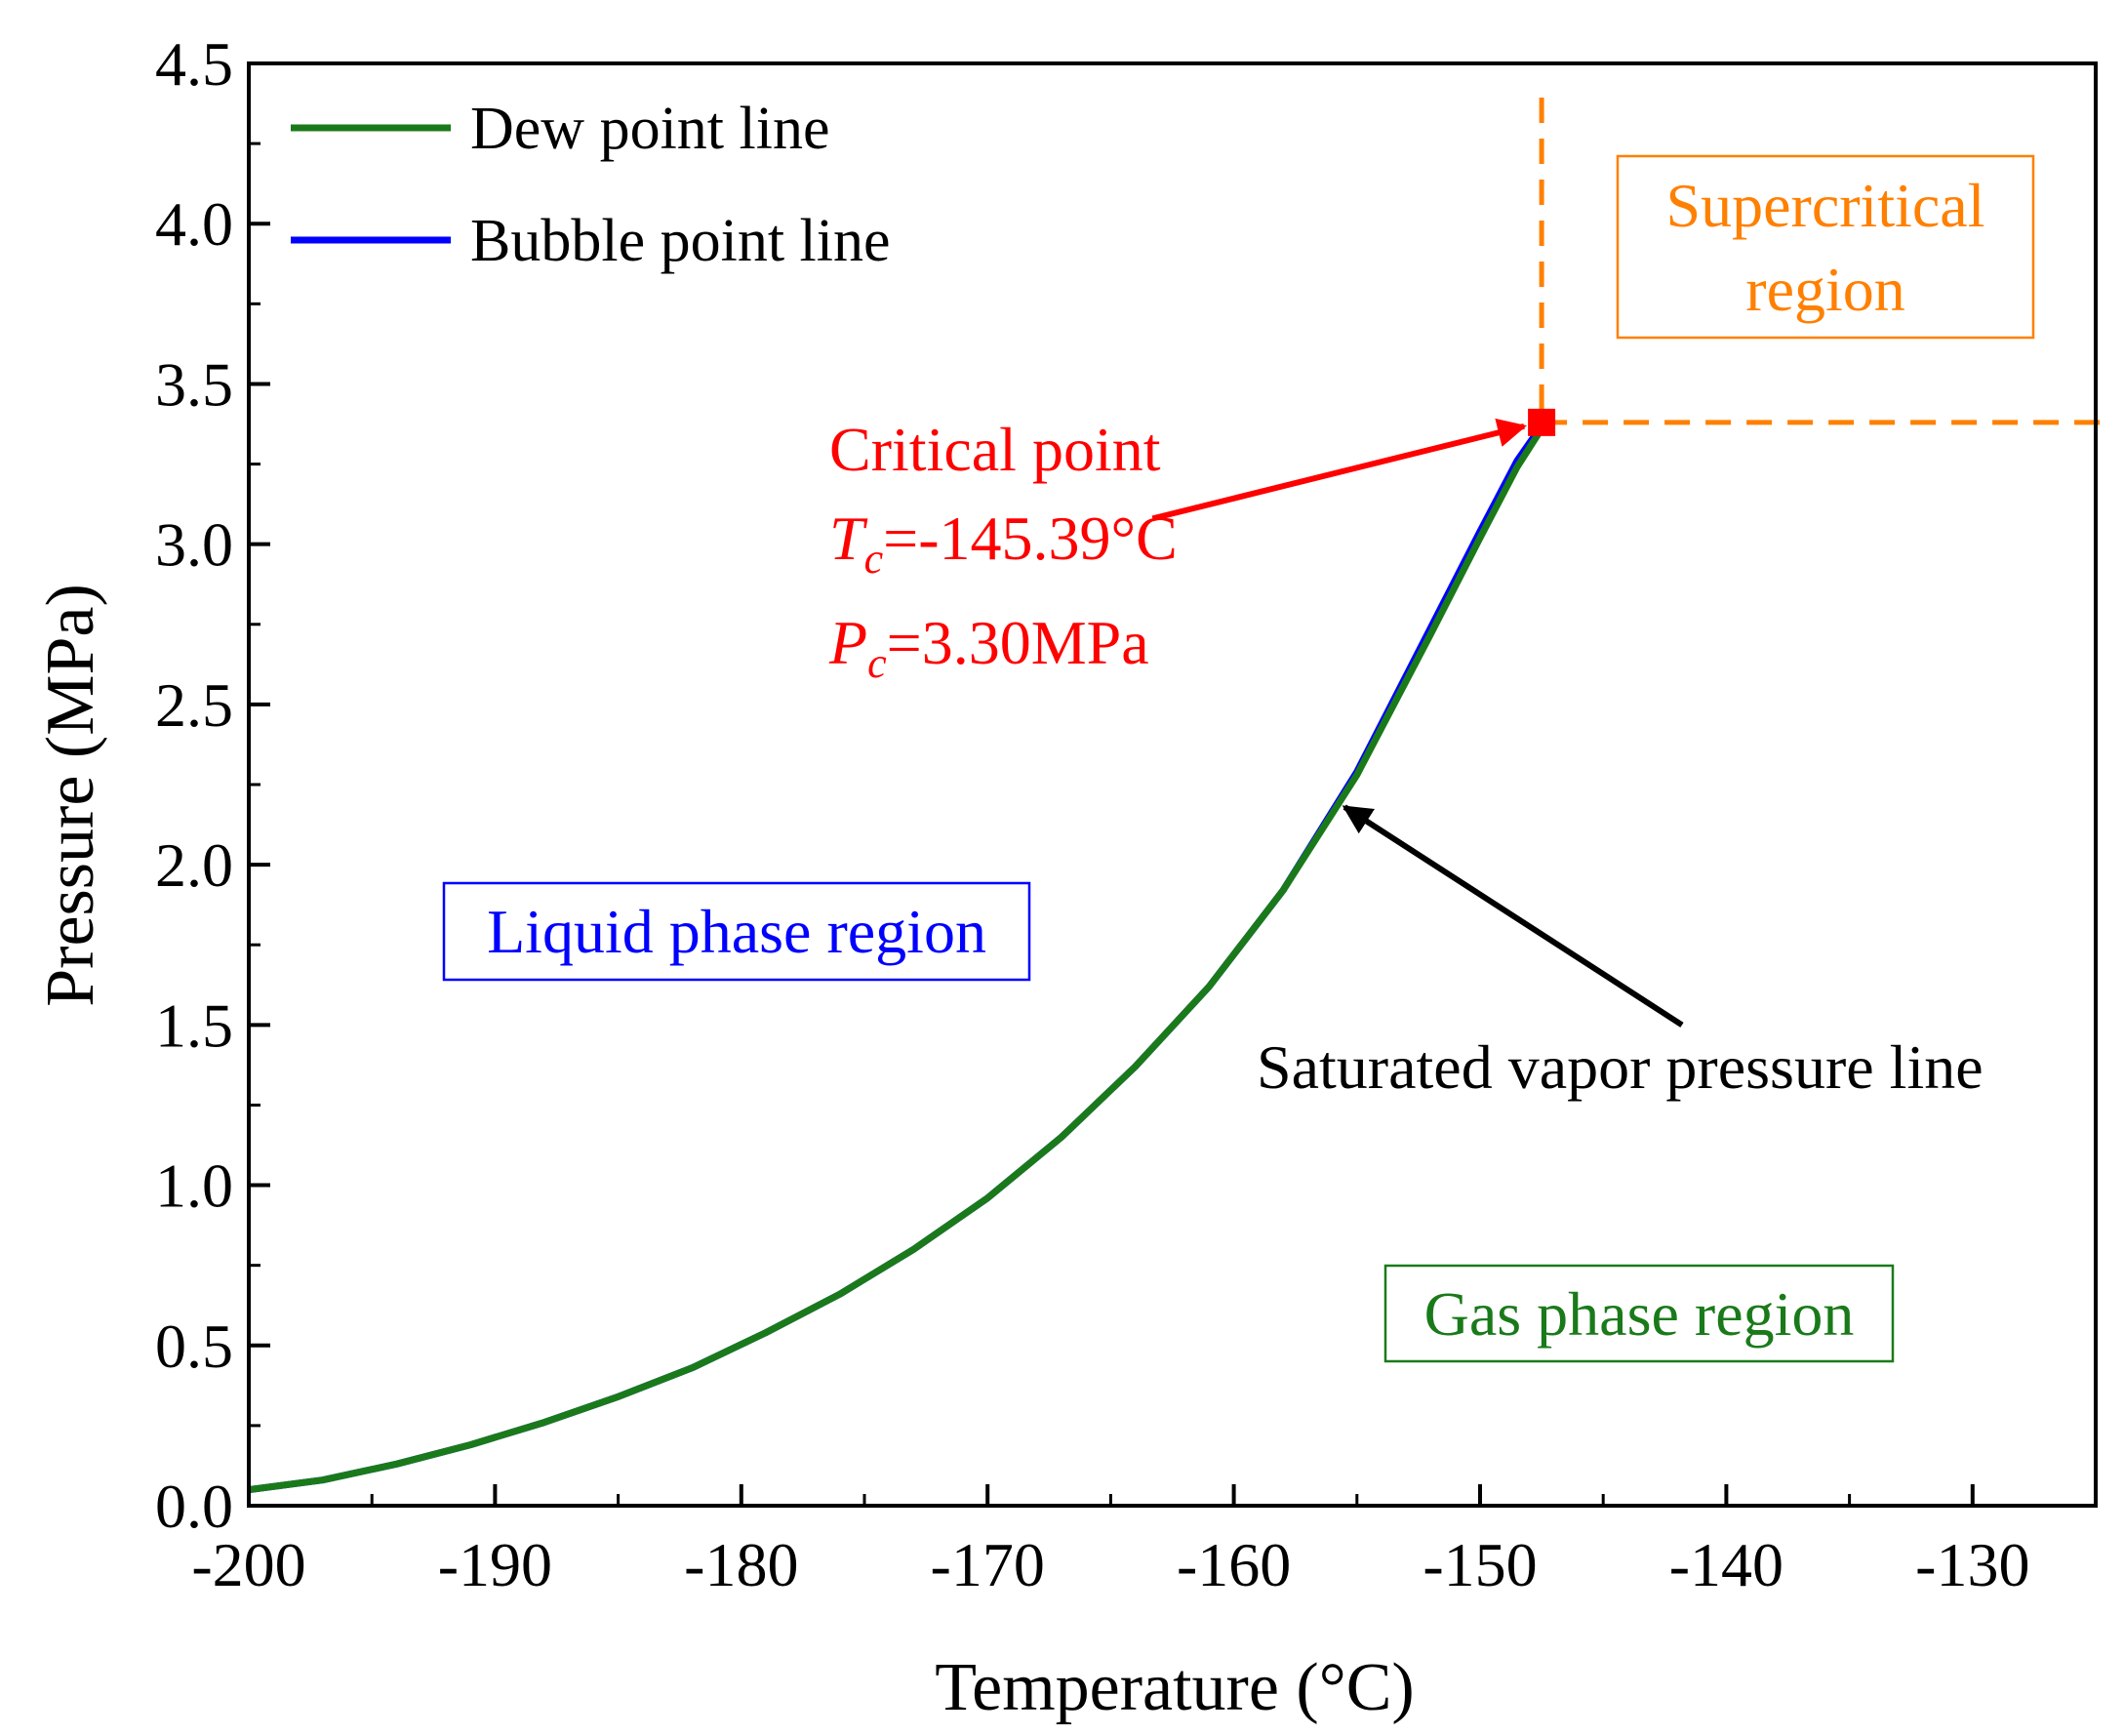  I want to click on x-tick-label: -150, so click(1480, 1564).